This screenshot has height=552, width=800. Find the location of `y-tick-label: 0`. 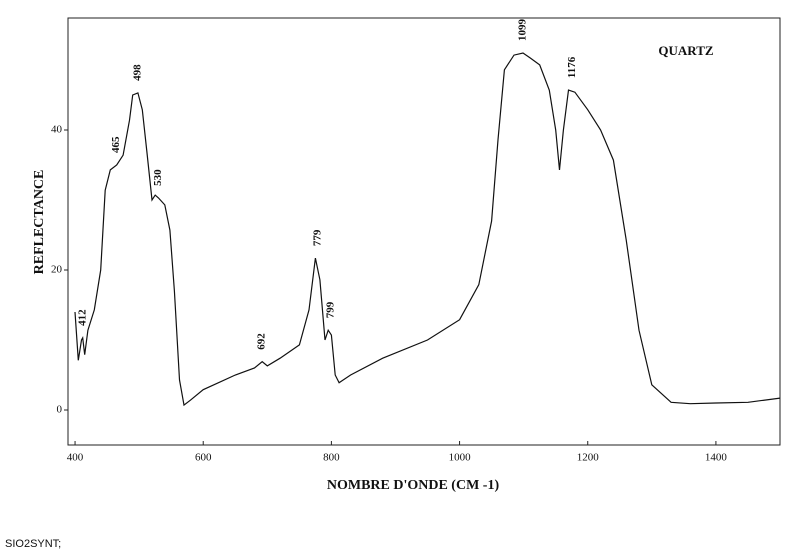

y-tick-label: 0 is located at coordinates (60, 410).